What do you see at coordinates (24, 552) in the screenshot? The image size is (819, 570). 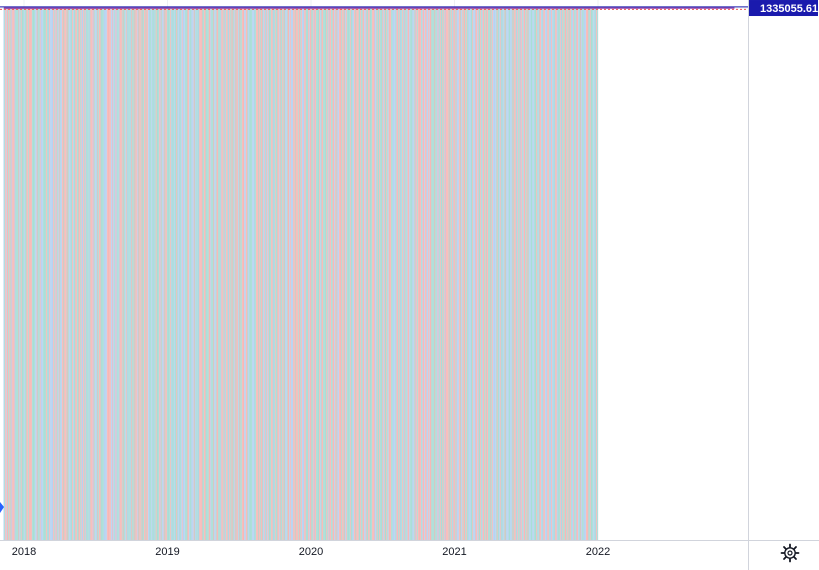 I see `time-tick-label: 2018` at bounding box center [24, 552].